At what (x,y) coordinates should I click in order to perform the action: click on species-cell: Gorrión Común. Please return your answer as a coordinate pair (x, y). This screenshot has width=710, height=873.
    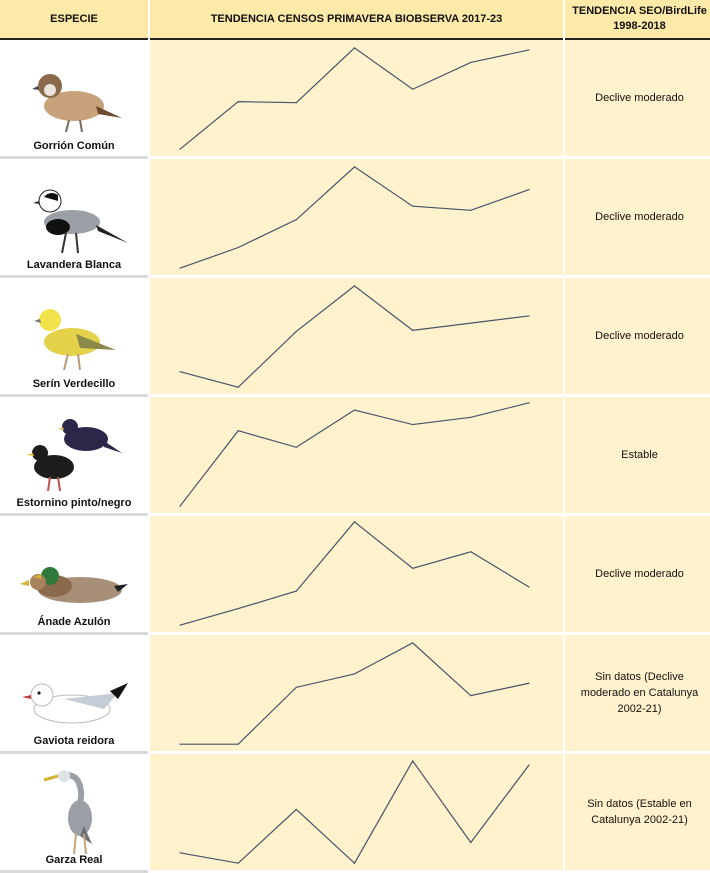
    Looking at the image, I should click on (74, 99).